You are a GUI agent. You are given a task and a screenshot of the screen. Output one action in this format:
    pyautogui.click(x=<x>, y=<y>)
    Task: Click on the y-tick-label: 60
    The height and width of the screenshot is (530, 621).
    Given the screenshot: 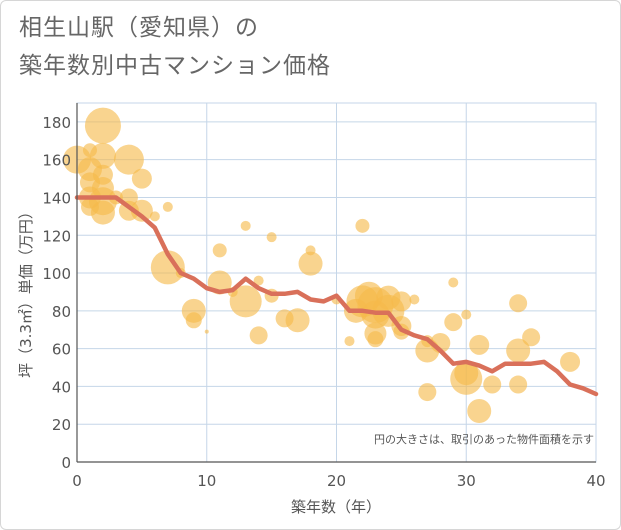 What is the action you would take?
    pyautogui.click(x=61, y=350)
    